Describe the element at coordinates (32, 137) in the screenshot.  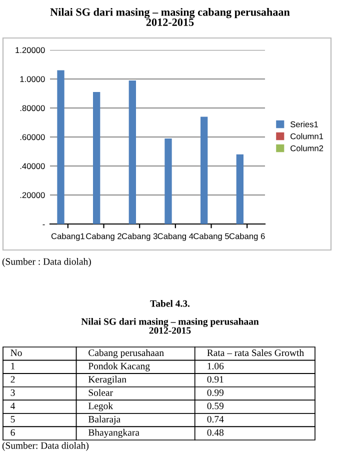
I see `y-tick-label: .60000` at that location.